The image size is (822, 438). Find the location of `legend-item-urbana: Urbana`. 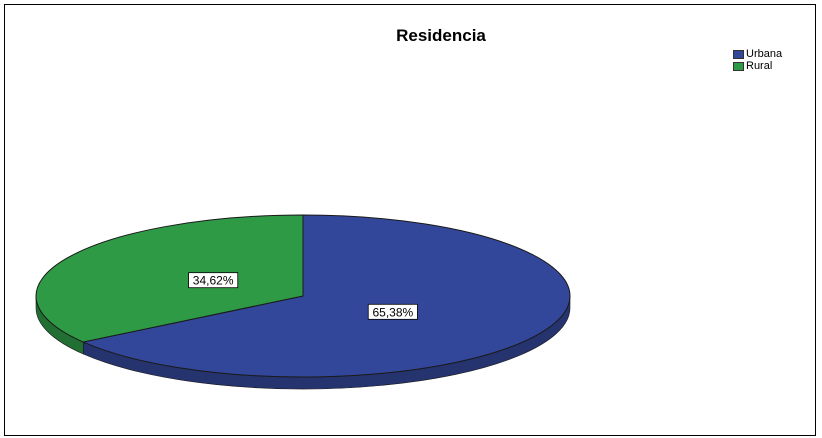

legend-item-urbana: Urbana is located at coordinates (757, 54).